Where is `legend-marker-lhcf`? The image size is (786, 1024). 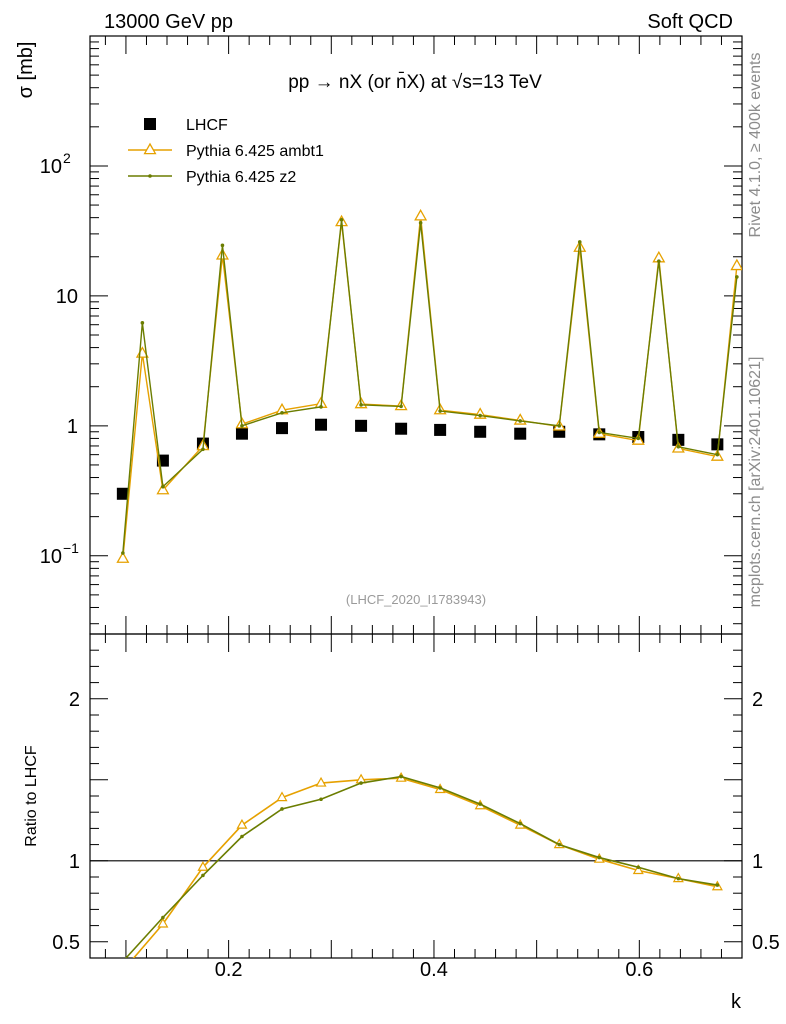
legend-marker-lhcf is located at coordinates (150, 124).